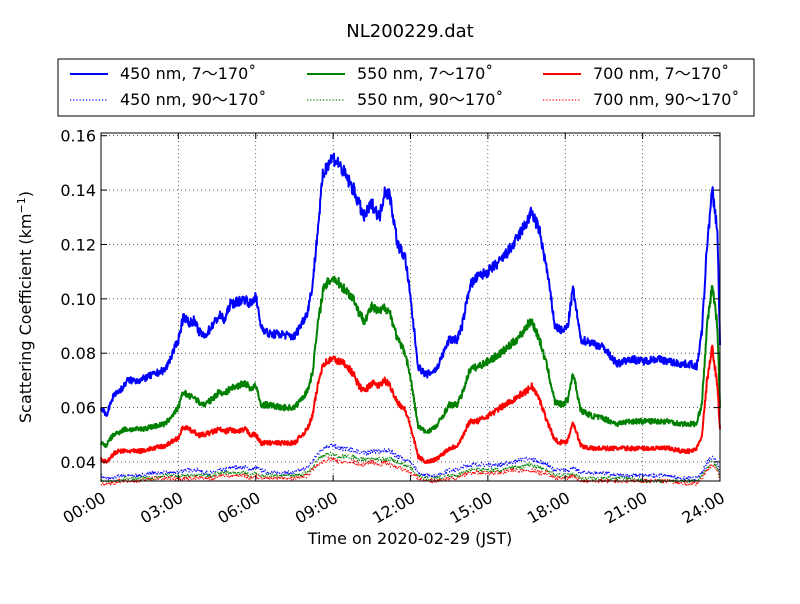 The width and height of the screenshot is (800, 604). What do you see at coordinates (78, 408) in the screenshot?
I see `y-tick-label: 0.06` at bounding box center [78, 408].